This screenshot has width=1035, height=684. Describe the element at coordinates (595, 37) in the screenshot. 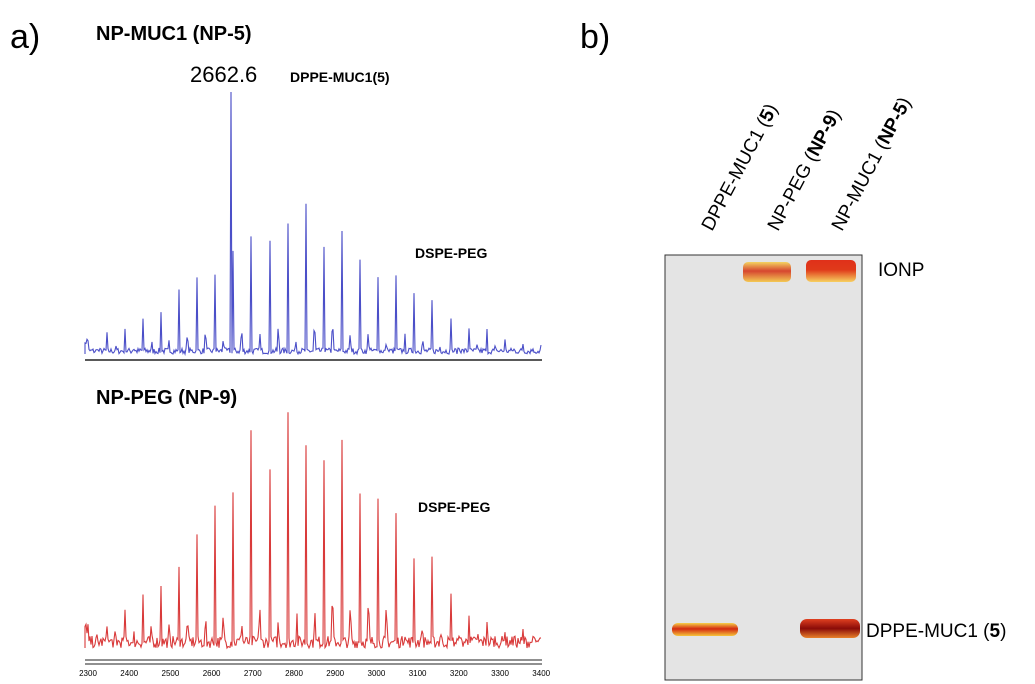

I see `panel-label: b)` at that location.